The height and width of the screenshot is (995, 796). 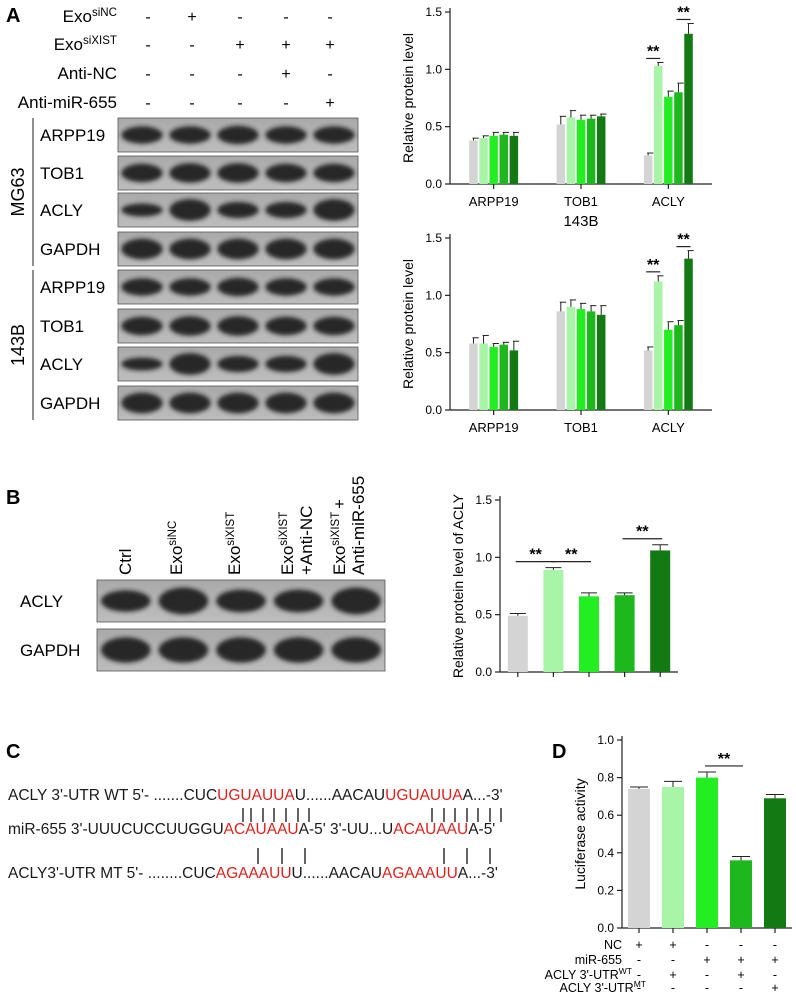 What do you see at coordinates (62, 326) in the screenshot?
I see `blot-row-label: TOB1` at bounding box center [62, 326].